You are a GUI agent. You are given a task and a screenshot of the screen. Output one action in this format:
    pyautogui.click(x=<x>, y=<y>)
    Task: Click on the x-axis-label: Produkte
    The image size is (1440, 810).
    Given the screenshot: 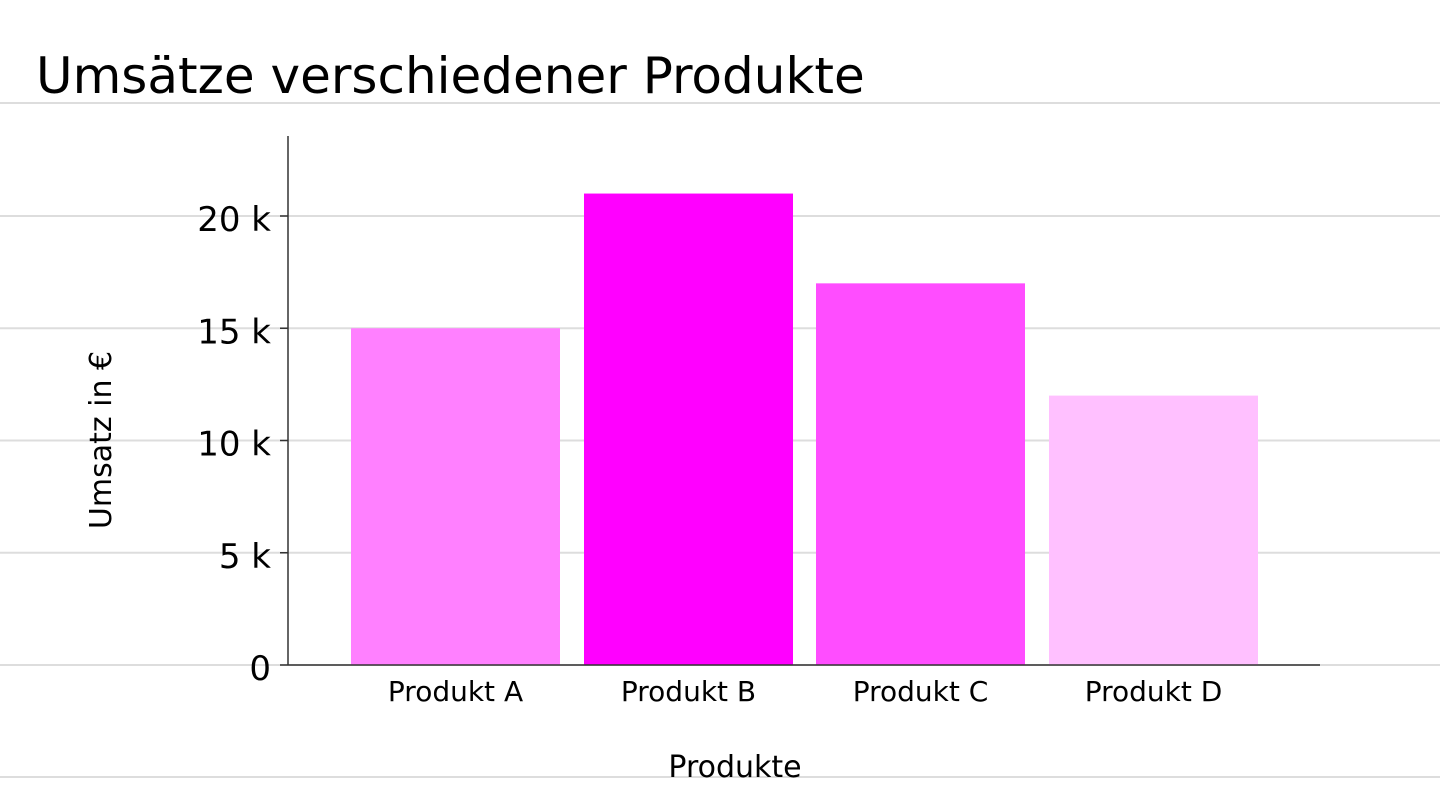 What is the action you would take?
    pyautogui.click(x=734, y=767)
    